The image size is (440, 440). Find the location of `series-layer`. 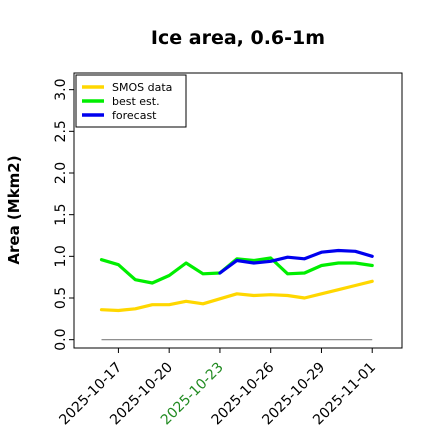

series-layer is located at coordinates (236, 294).